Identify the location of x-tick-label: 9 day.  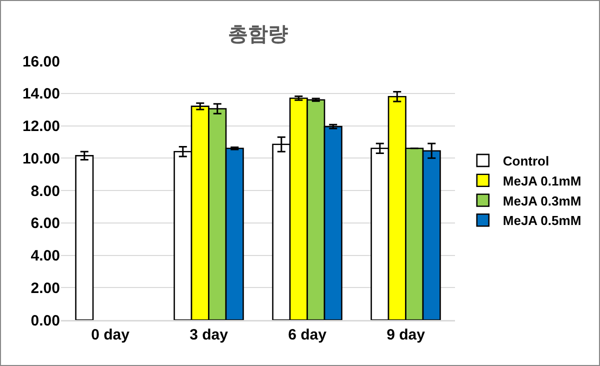
(406, 335).